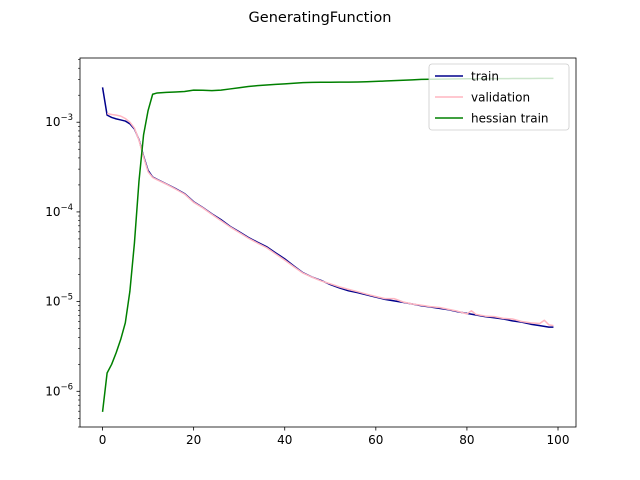 The height and width of the screenshot is (480, 640). I want to click on x-axis: 0 20 40 60 80 100, so click(334, 437).